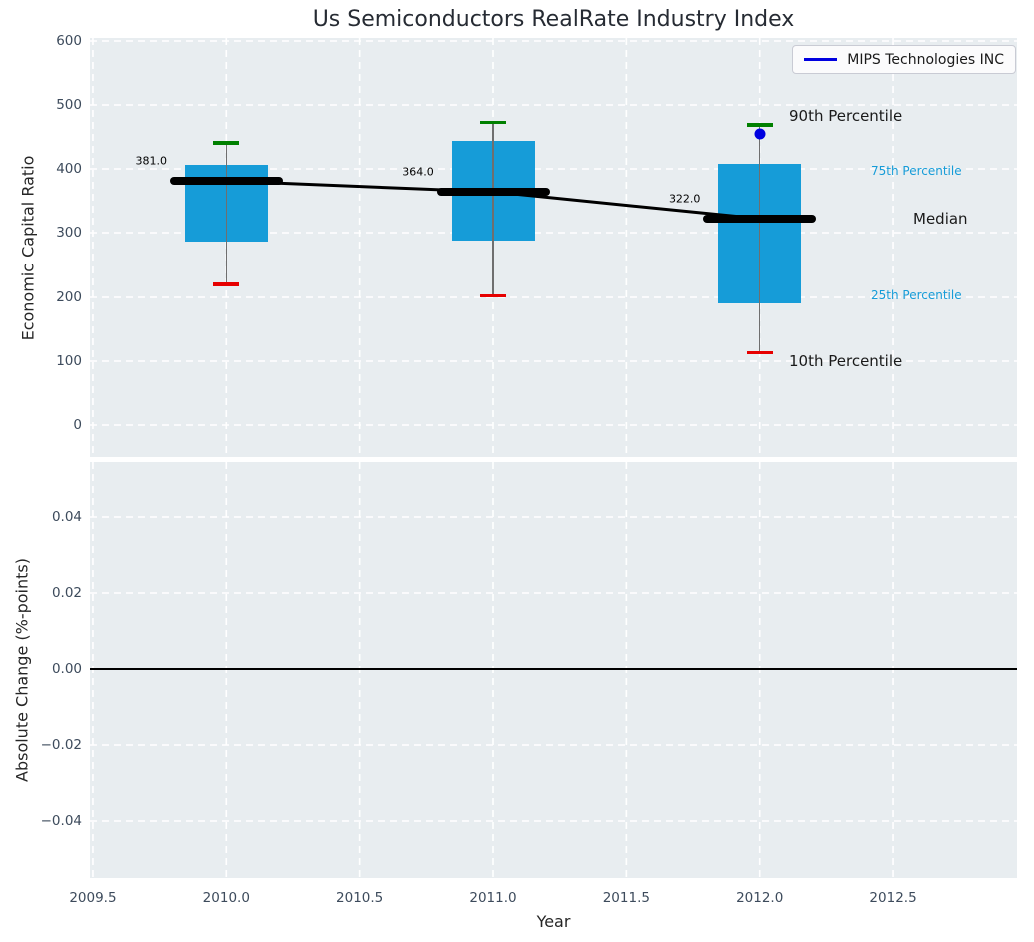 Image resolution: width=1034 pixels, height=942 pixels. Describe the element at coordinates (66, 593) in the screenshot. I see `bottom-y-tick-label: 0.02` at that location.